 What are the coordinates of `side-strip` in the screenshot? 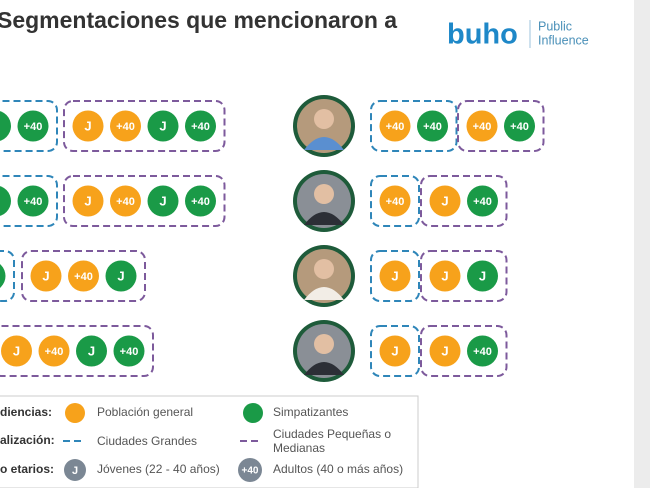 It's located at (642, 244).